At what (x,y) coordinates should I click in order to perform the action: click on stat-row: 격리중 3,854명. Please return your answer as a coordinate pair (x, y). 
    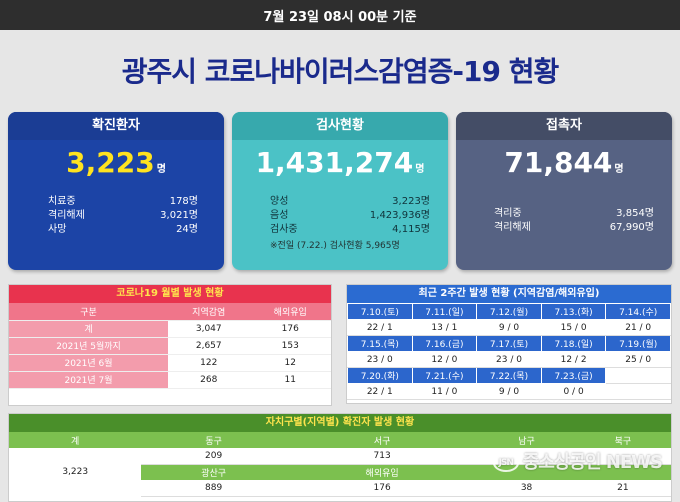
    Looking at the image, I should click on (574, 213).